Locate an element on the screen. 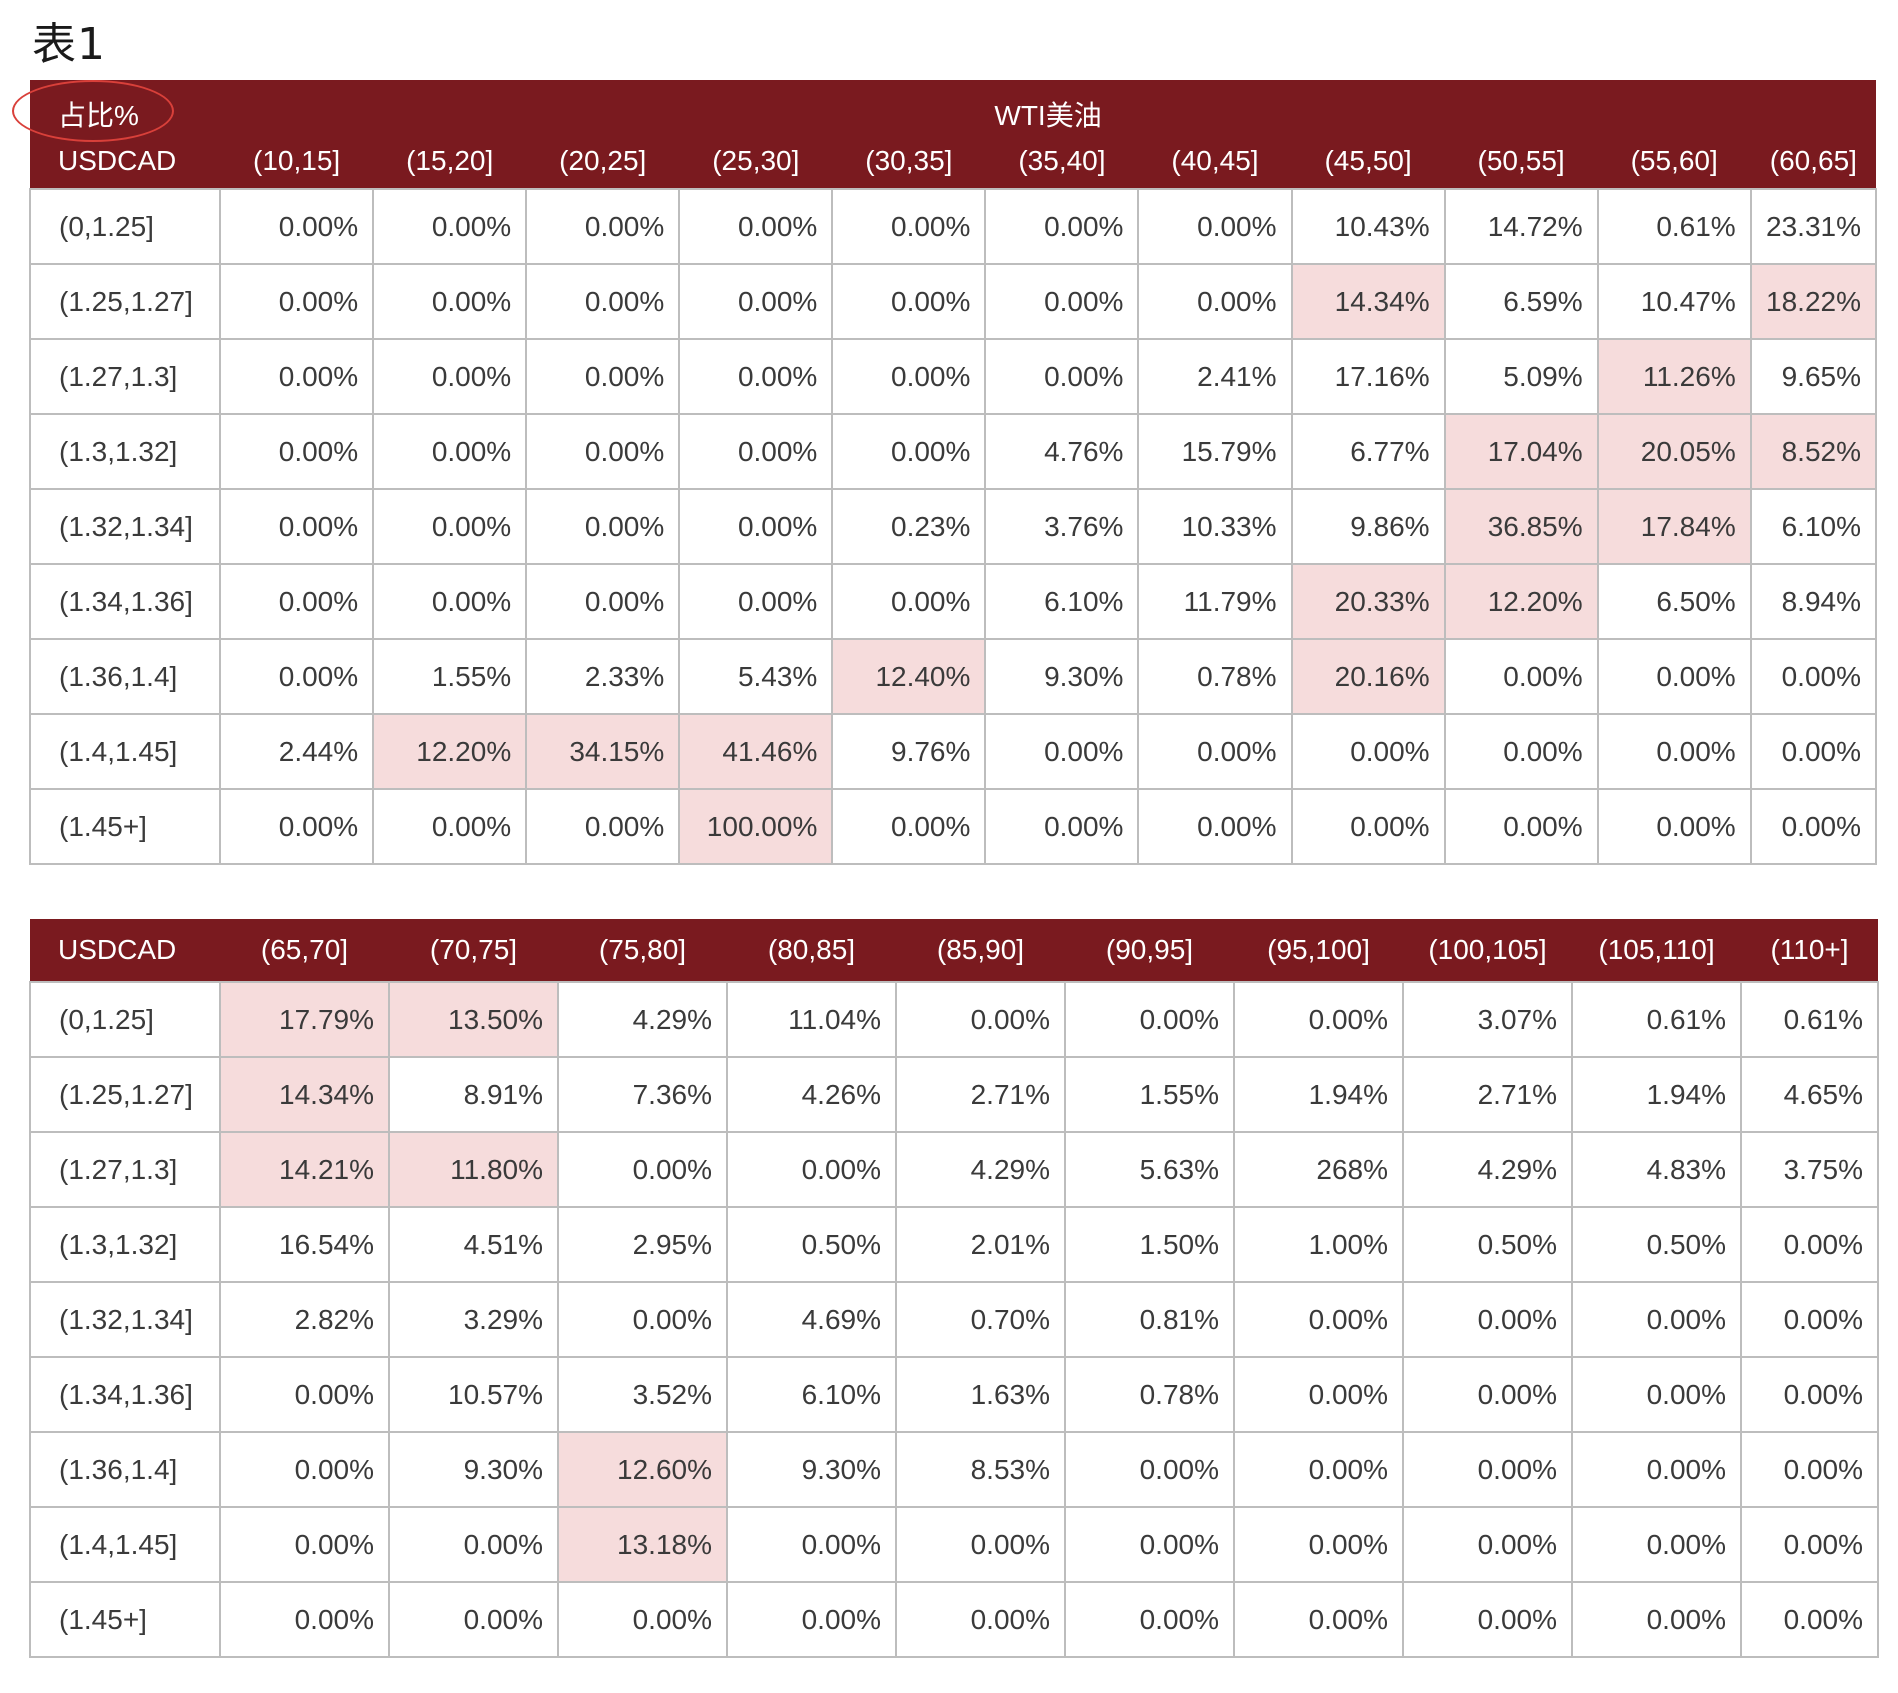  data-cell: 3.52% is located at coordinates (642, 1394).